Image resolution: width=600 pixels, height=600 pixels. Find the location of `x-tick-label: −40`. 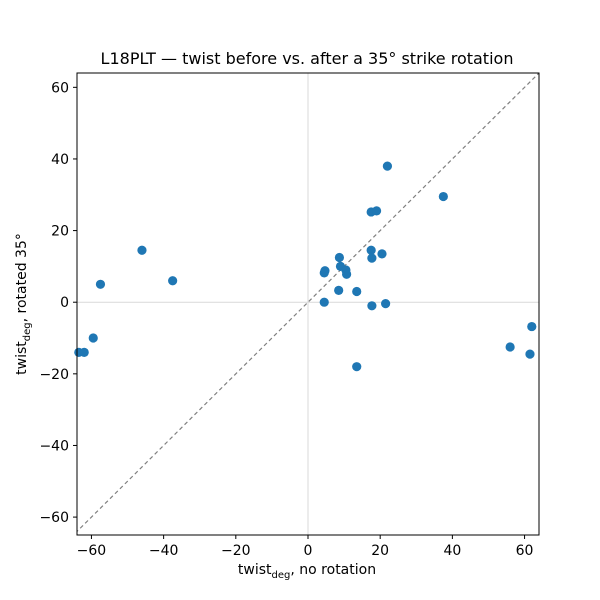

x-tick-label: −40 is located at coordinates (164, 551).